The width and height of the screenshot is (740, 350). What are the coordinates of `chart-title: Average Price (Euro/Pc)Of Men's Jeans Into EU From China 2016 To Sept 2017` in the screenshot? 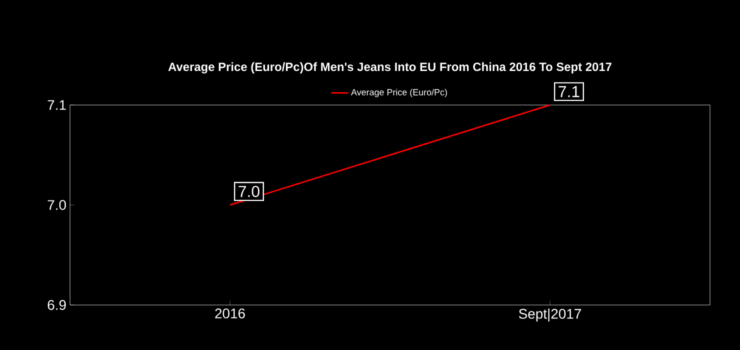 It's located at (390, 68).